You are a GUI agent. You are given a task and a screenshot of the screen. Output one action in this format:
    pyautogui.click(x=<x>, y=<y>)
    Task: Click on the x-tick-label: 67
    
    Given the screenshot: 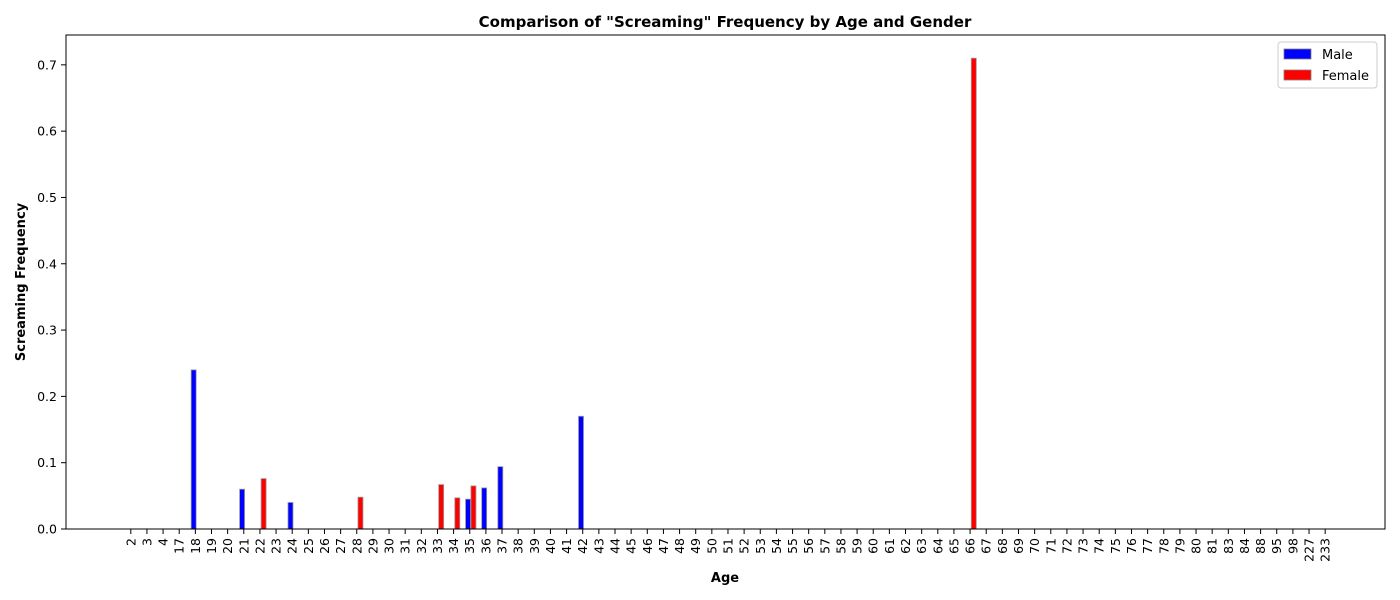 What is the action you would take?
    pyautogui.click(x=986, y=546)
    